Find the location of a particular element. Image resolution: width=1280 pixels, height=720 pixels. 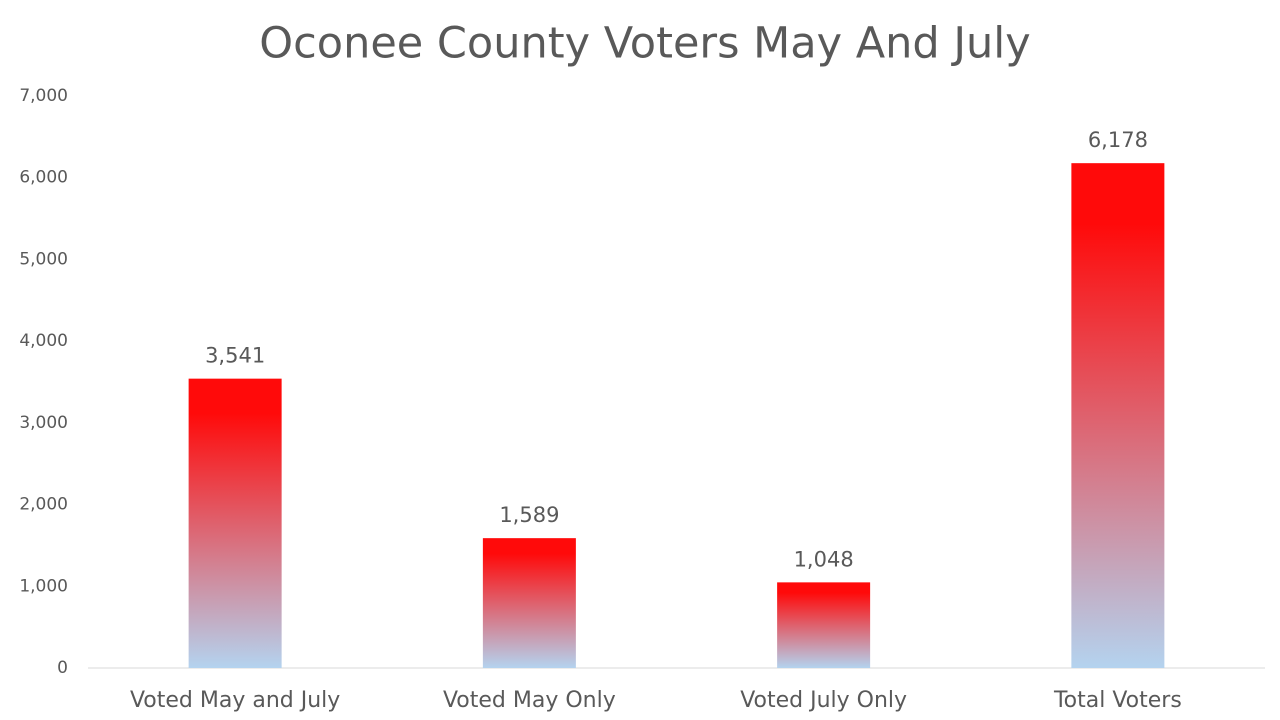

y-tick-label: 7,000 is located at coordinates (43, 96).